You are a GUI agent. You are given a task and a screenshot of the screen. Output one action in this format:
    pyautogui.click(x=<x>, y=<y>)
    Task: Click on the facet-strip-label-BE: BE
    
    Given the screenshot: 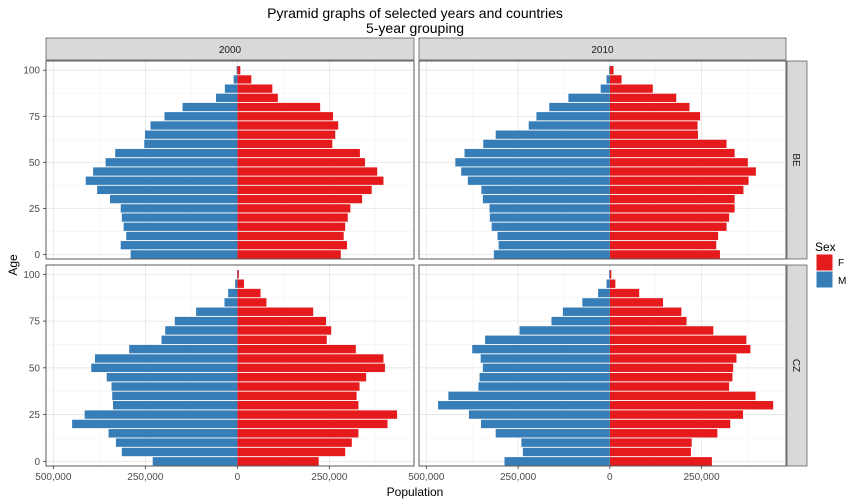 What is the action you would take?
    pyautogui.click(x=795, y=160)
    